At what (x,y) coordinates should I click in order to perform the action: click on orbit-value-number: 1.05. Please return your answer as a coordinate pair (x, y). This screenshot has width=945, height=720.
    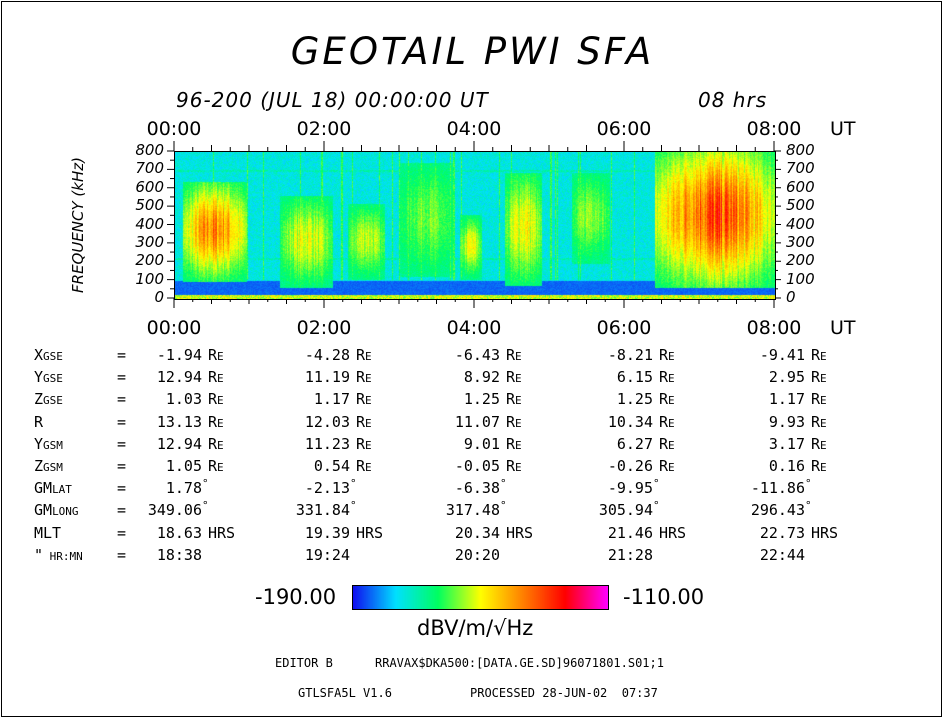
    Looking at the image, I should click on (183, 466).